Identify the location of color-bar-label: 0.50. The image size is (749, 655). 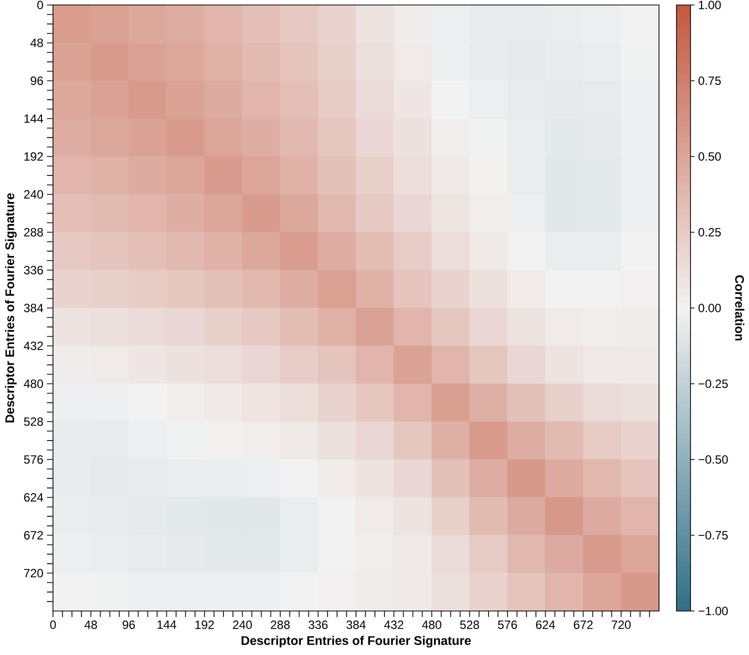
(709, 156).